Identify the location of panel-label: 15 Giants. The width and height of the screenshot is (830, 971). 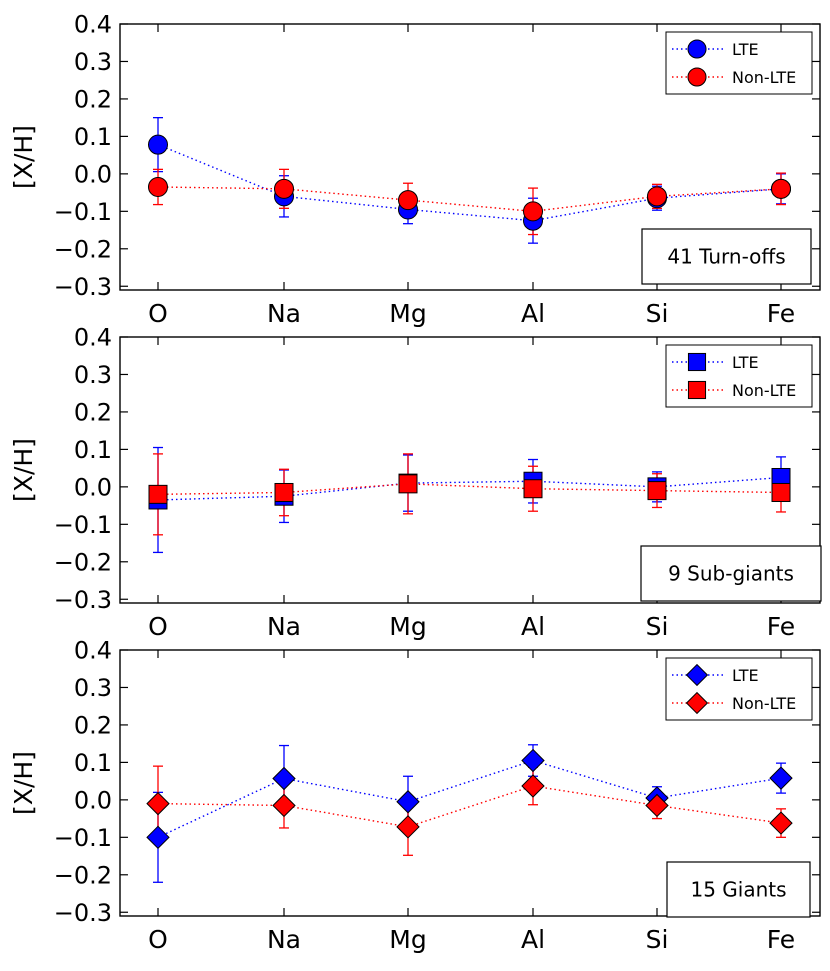
(738, 890).